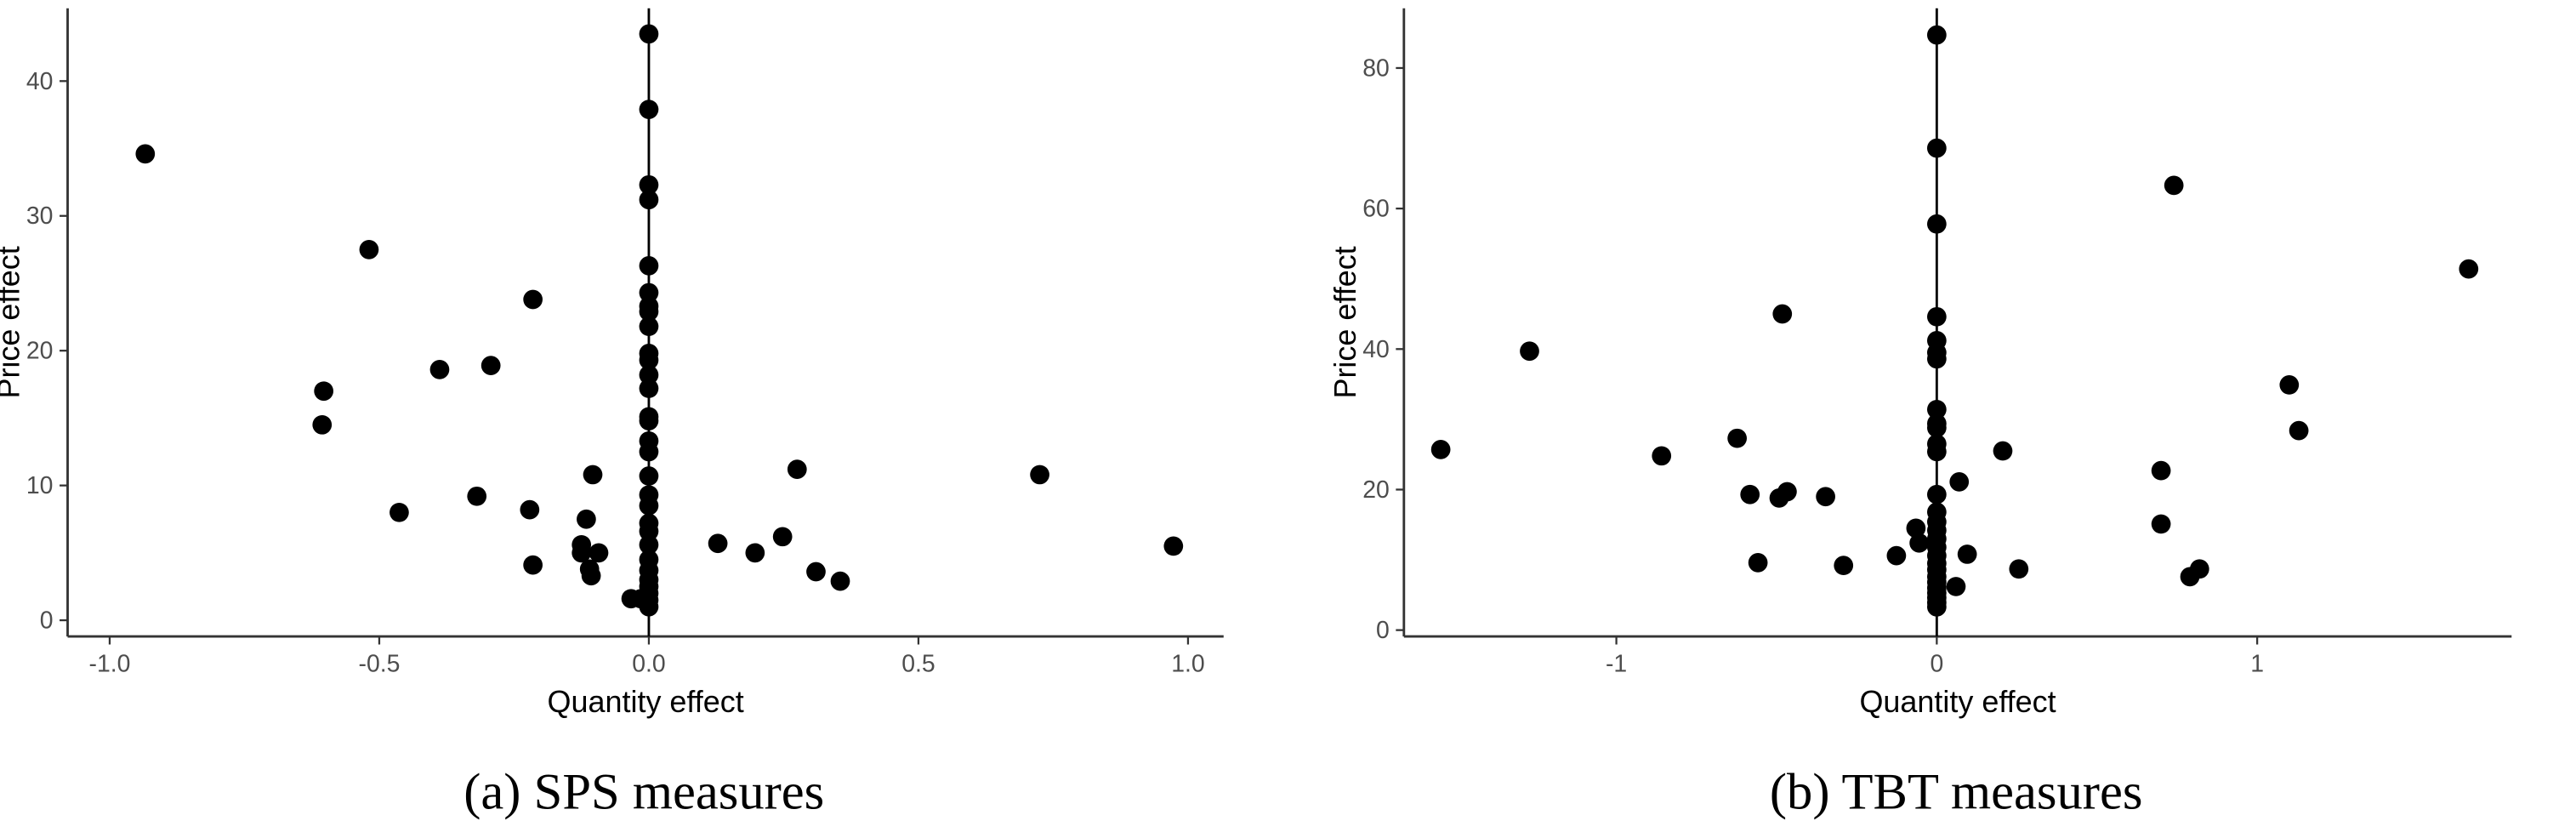 The height and width of the screenshot is (838, 2576). What do you see at coordinates (1376, 209) in the screenshot?
I see `y-tick-label: 60` at bounding box center [1376, 209].